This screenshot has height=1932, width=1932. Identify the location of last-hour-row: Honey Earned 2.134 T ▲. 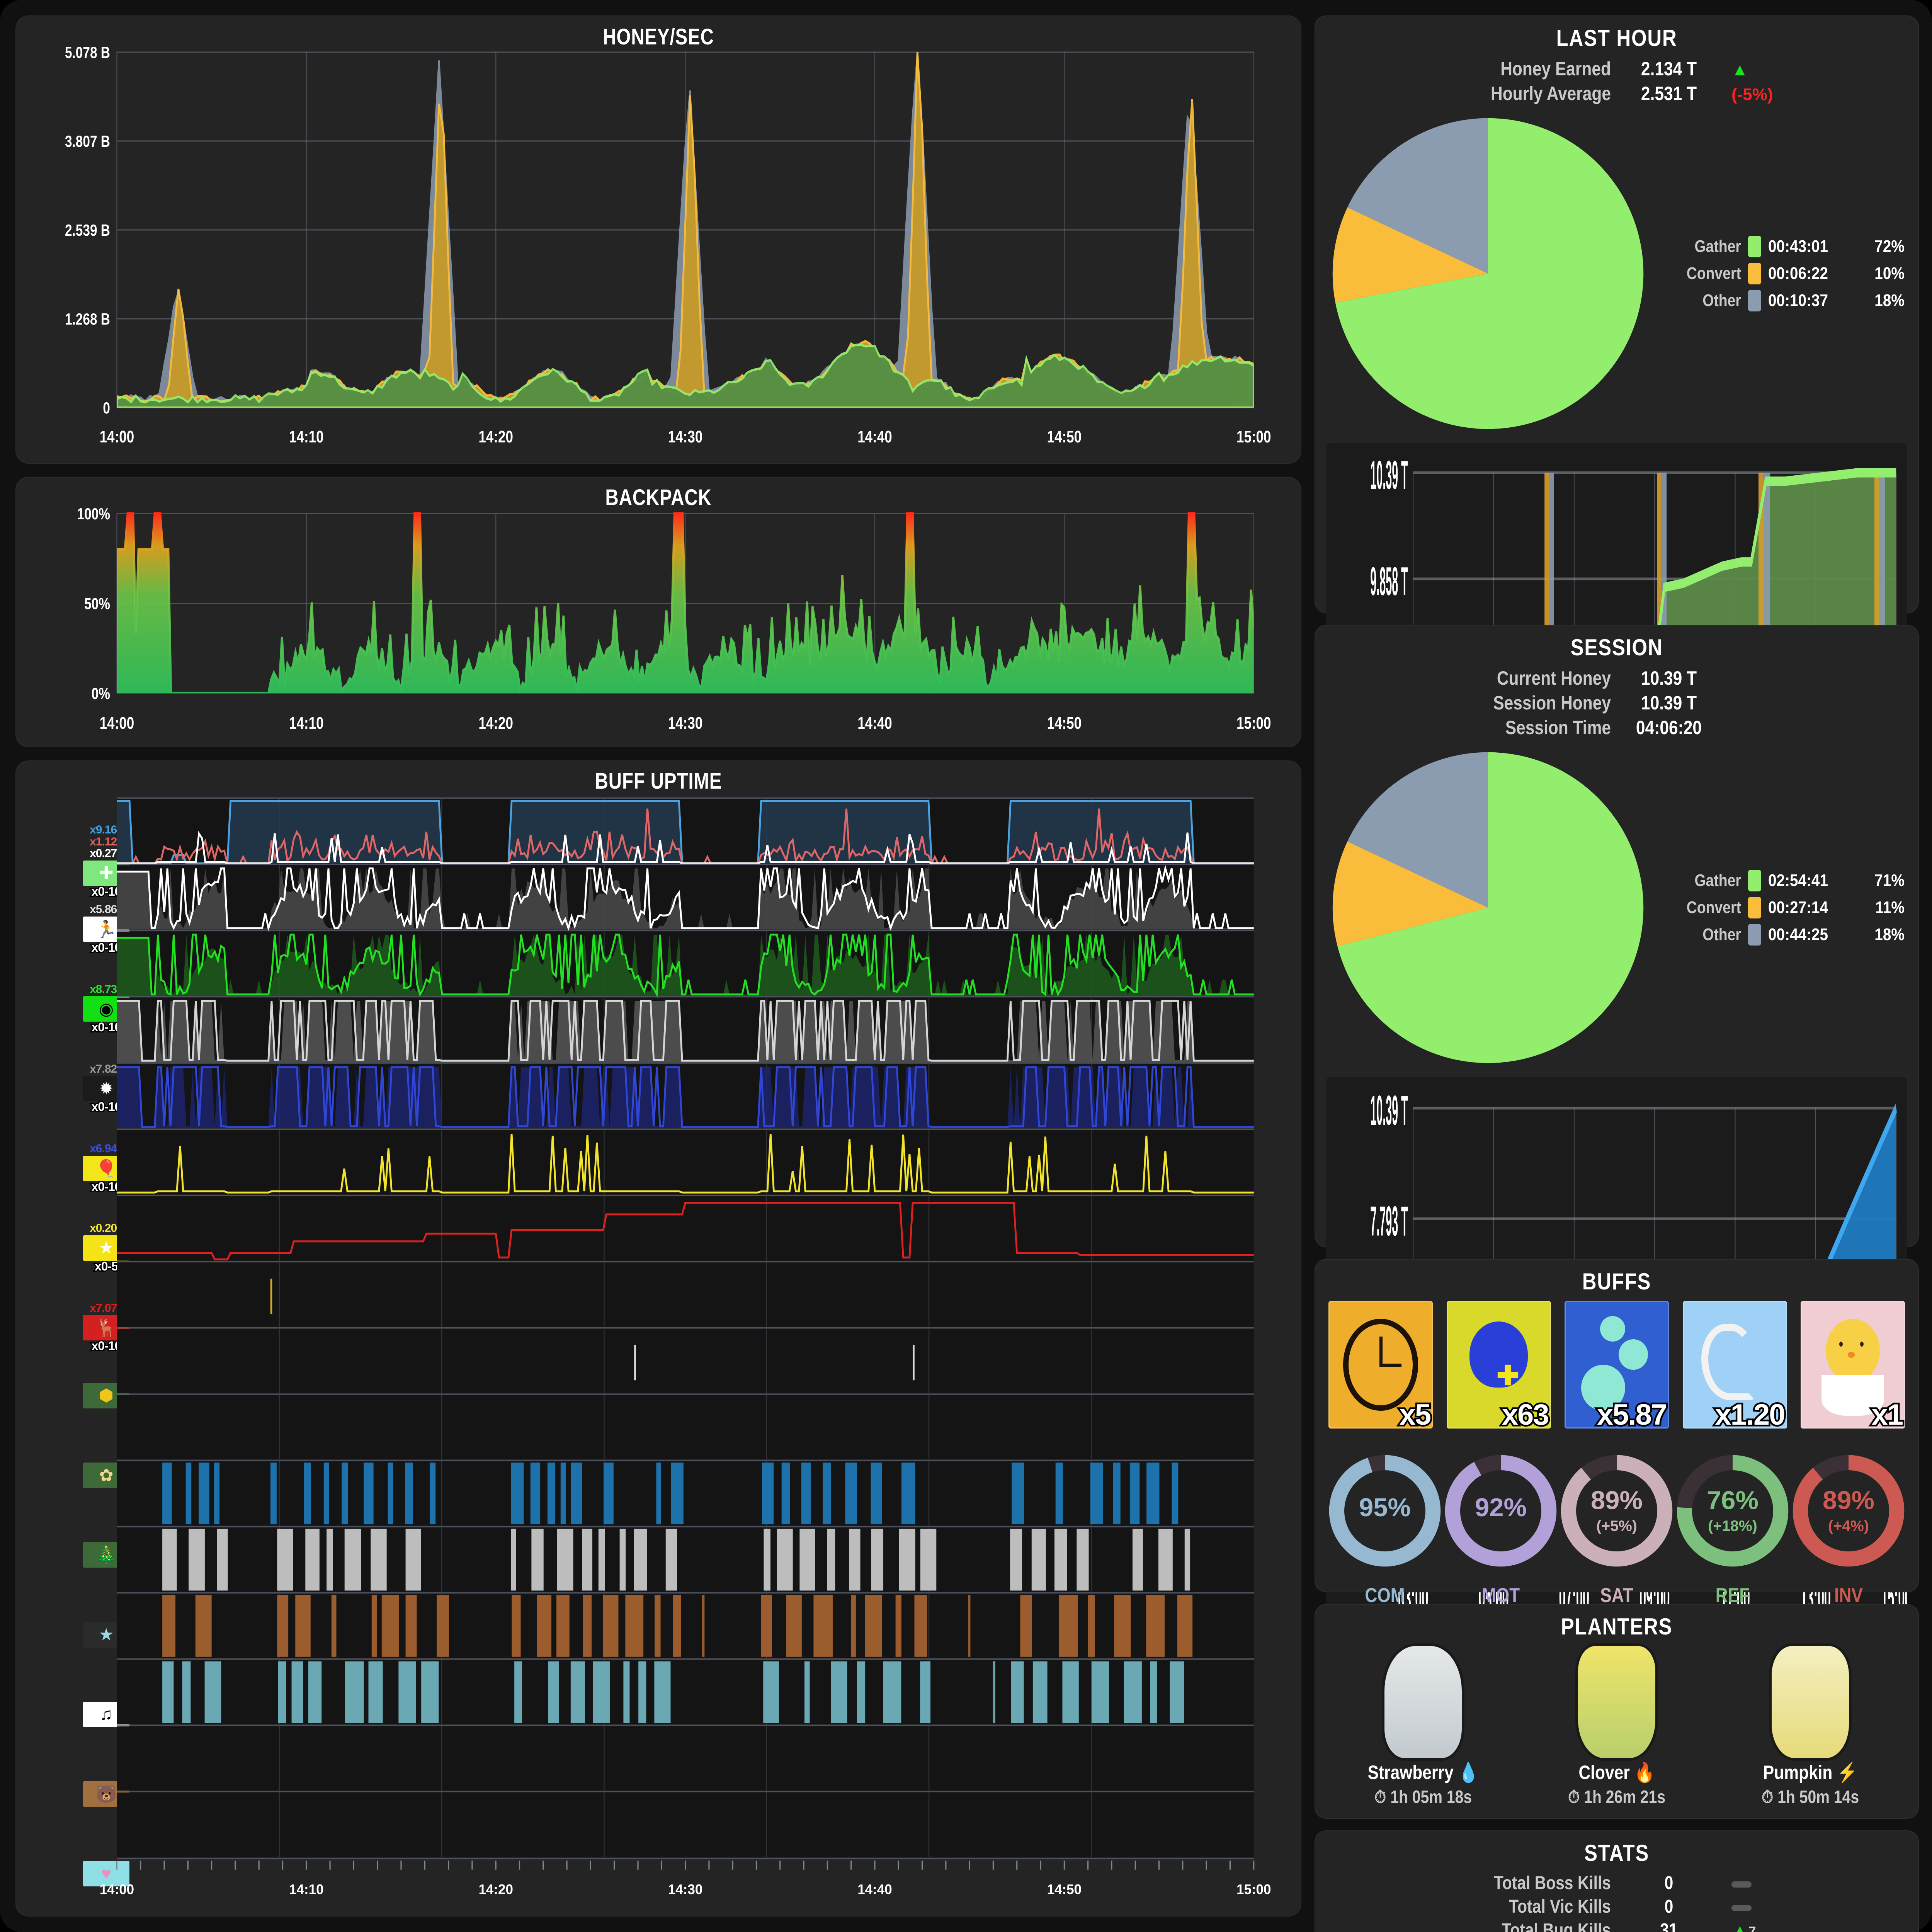
(1616, 69).